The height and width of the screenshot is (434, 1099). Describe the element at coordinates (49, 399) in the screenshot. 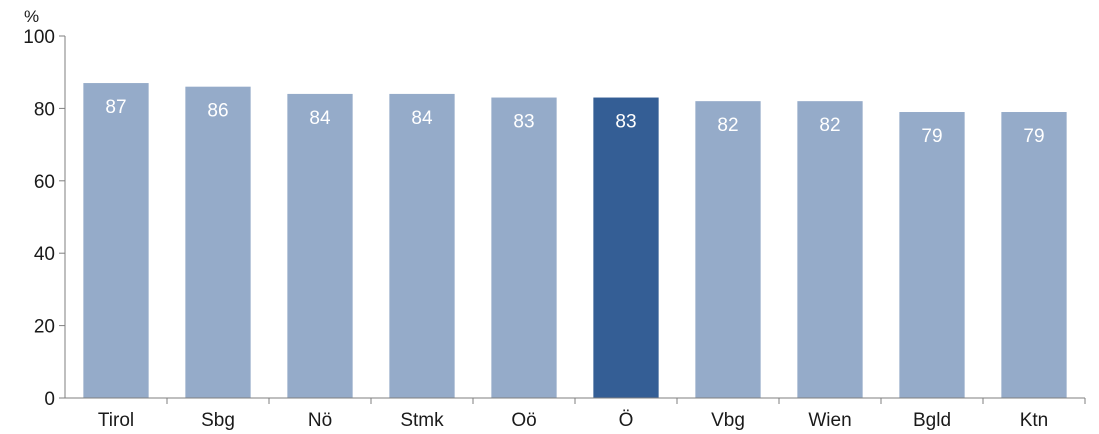

I see `y-tick-label: 0` at that location.